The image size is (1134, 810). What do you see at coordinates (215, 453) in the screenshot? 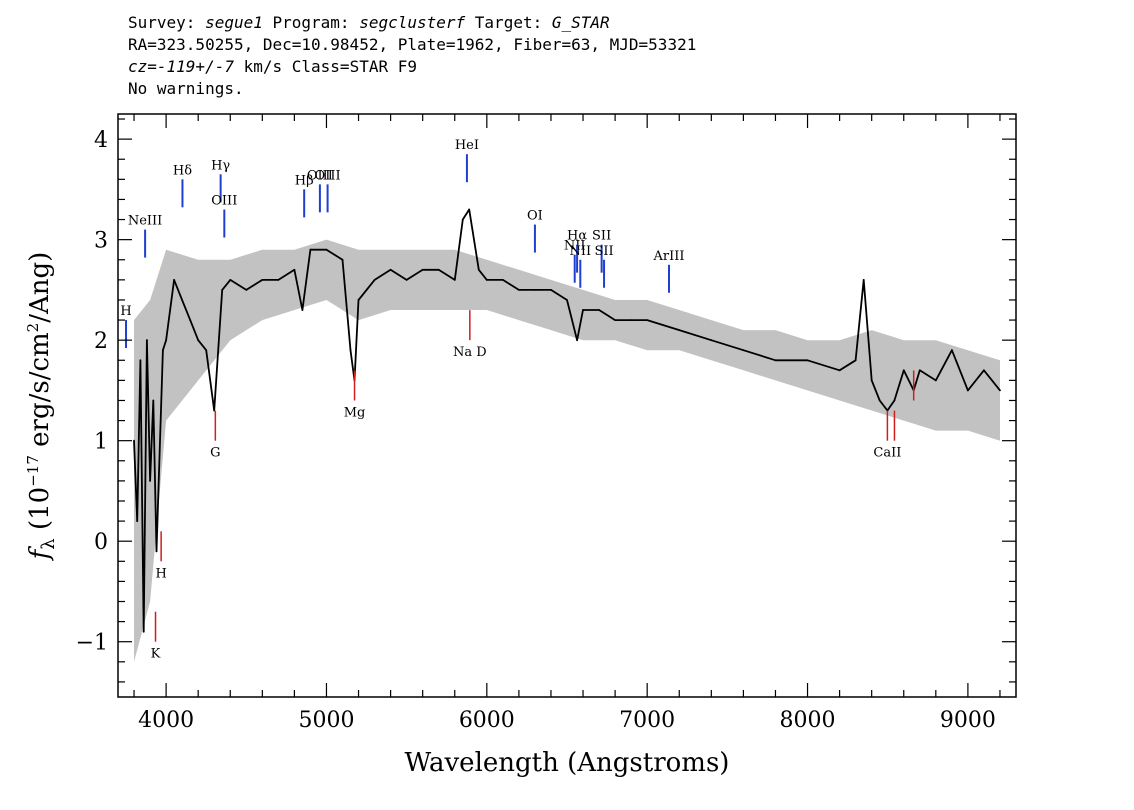
I see `absorption-line-label: G` at bounding box center [215, 453].